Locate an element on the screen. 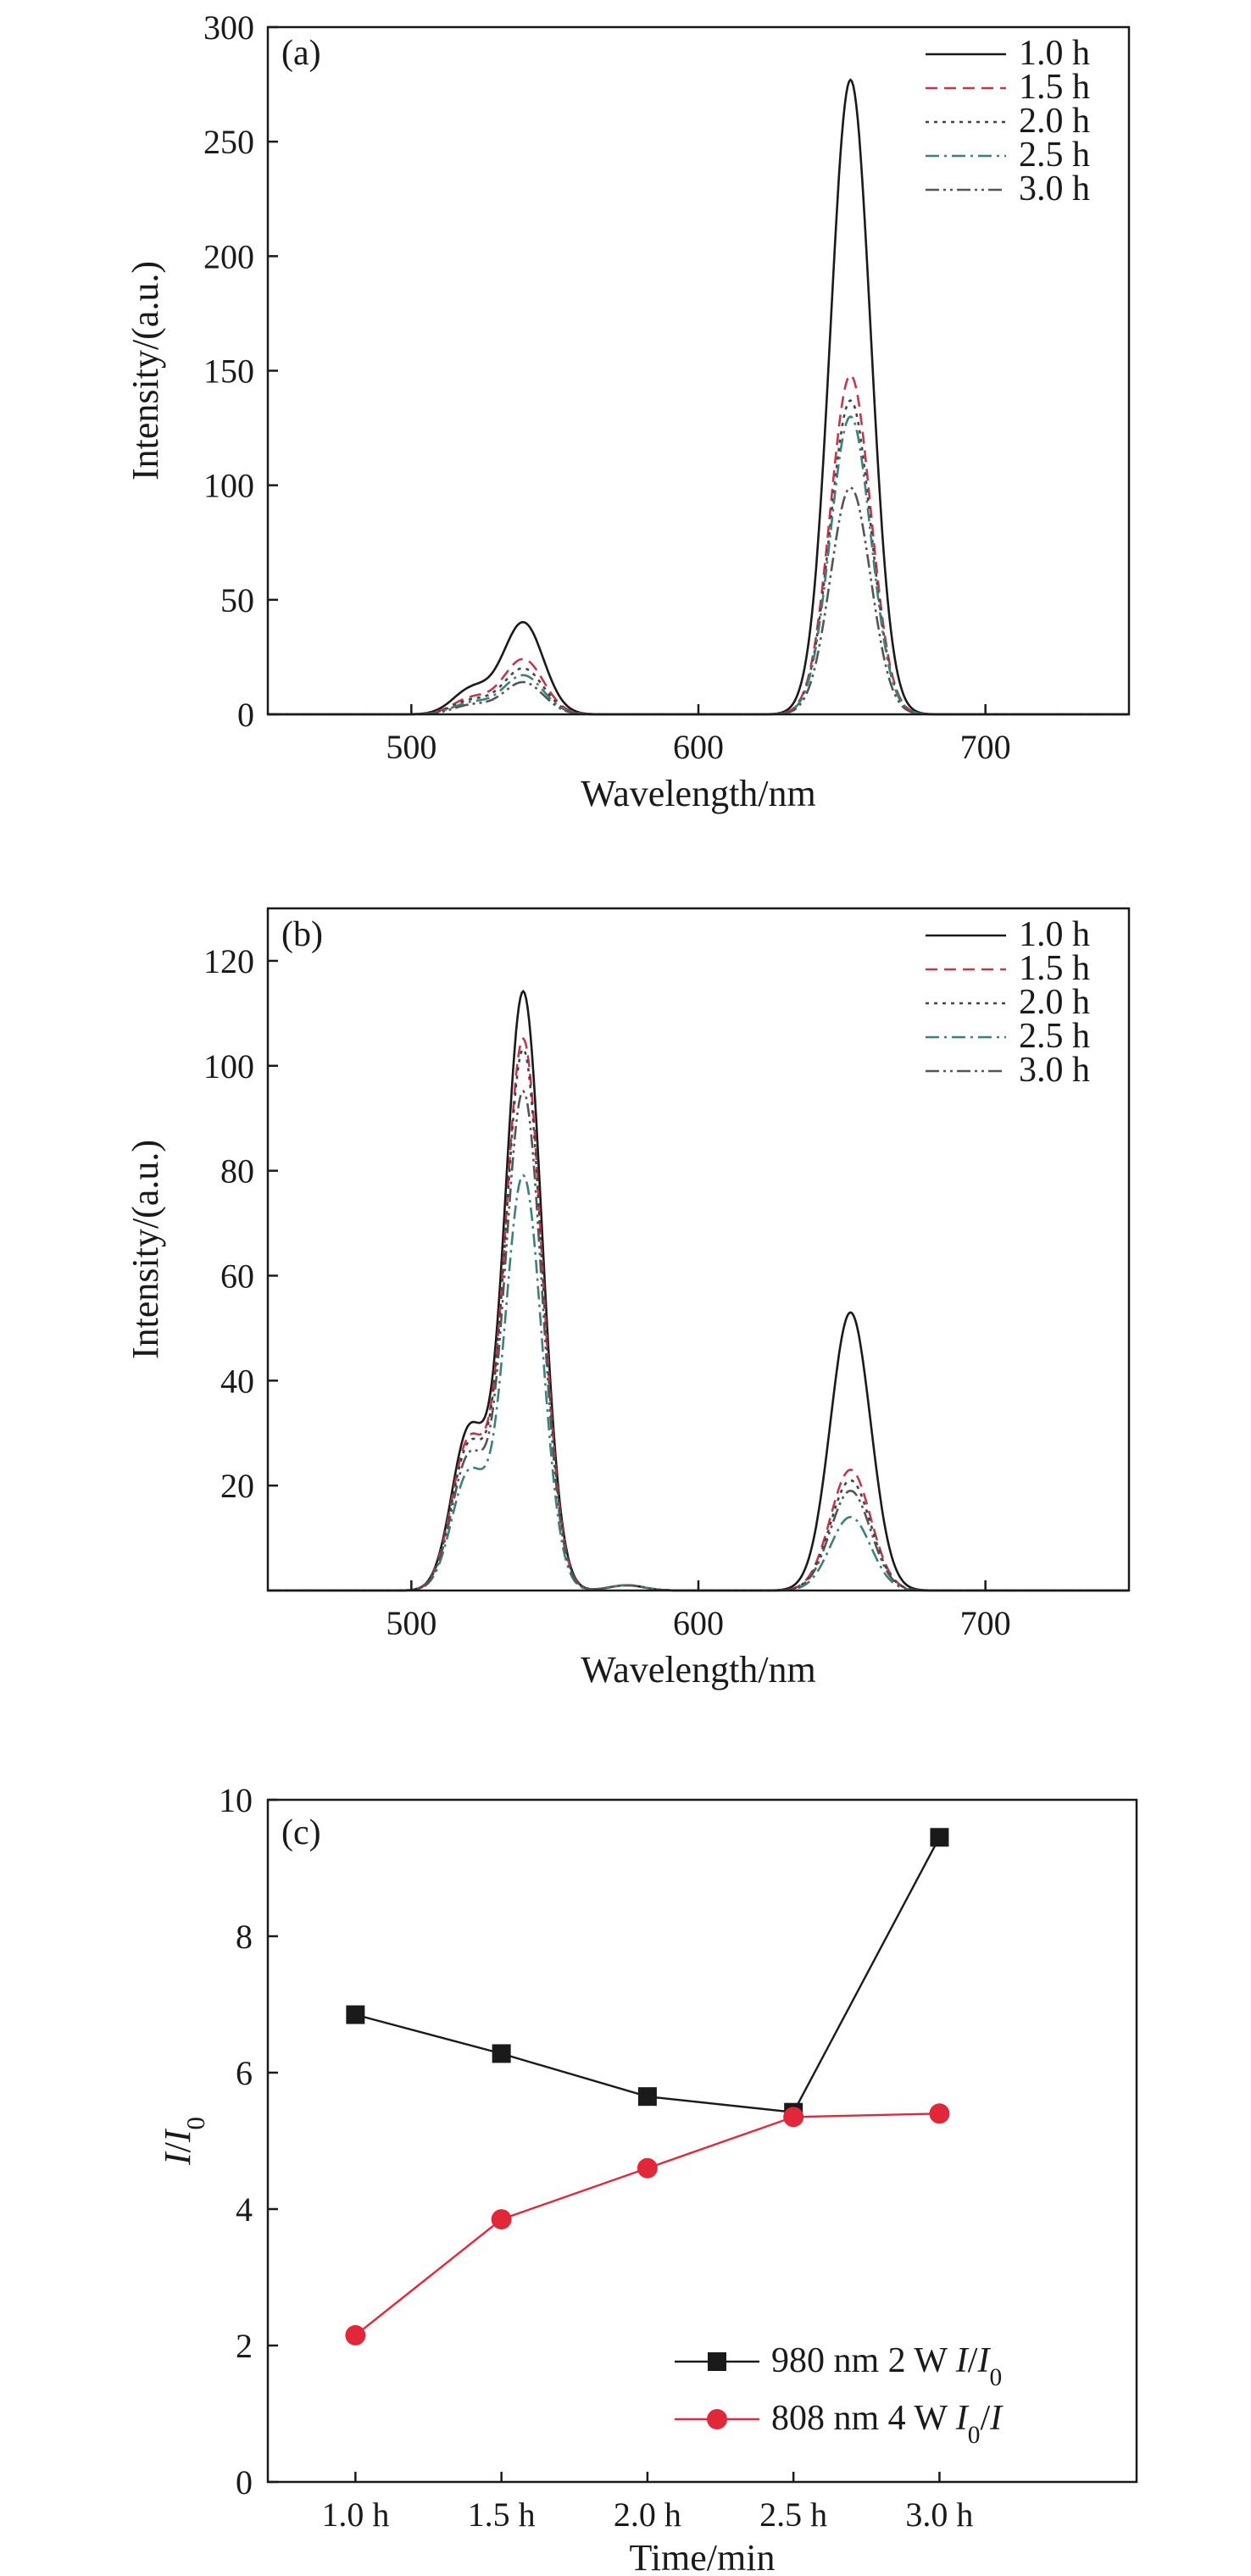 The width and height of the screenshot is (1251, 2576). panel-label: (a) is located at coordinates (301, 53).